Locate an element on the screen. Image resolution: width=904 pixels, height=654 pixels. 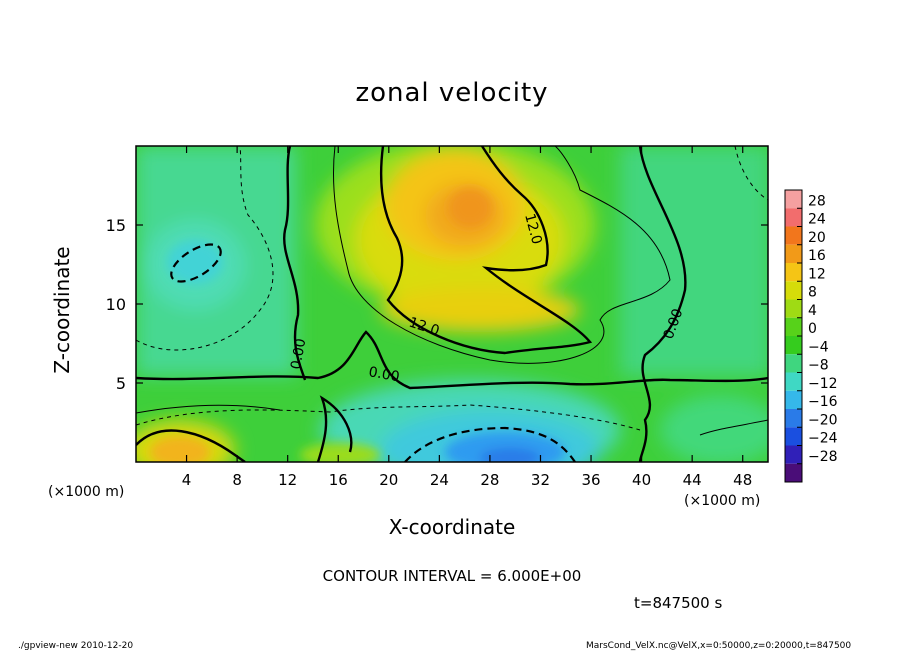
contour-label-0b: 0.00 is located at coordinates (383, 374).